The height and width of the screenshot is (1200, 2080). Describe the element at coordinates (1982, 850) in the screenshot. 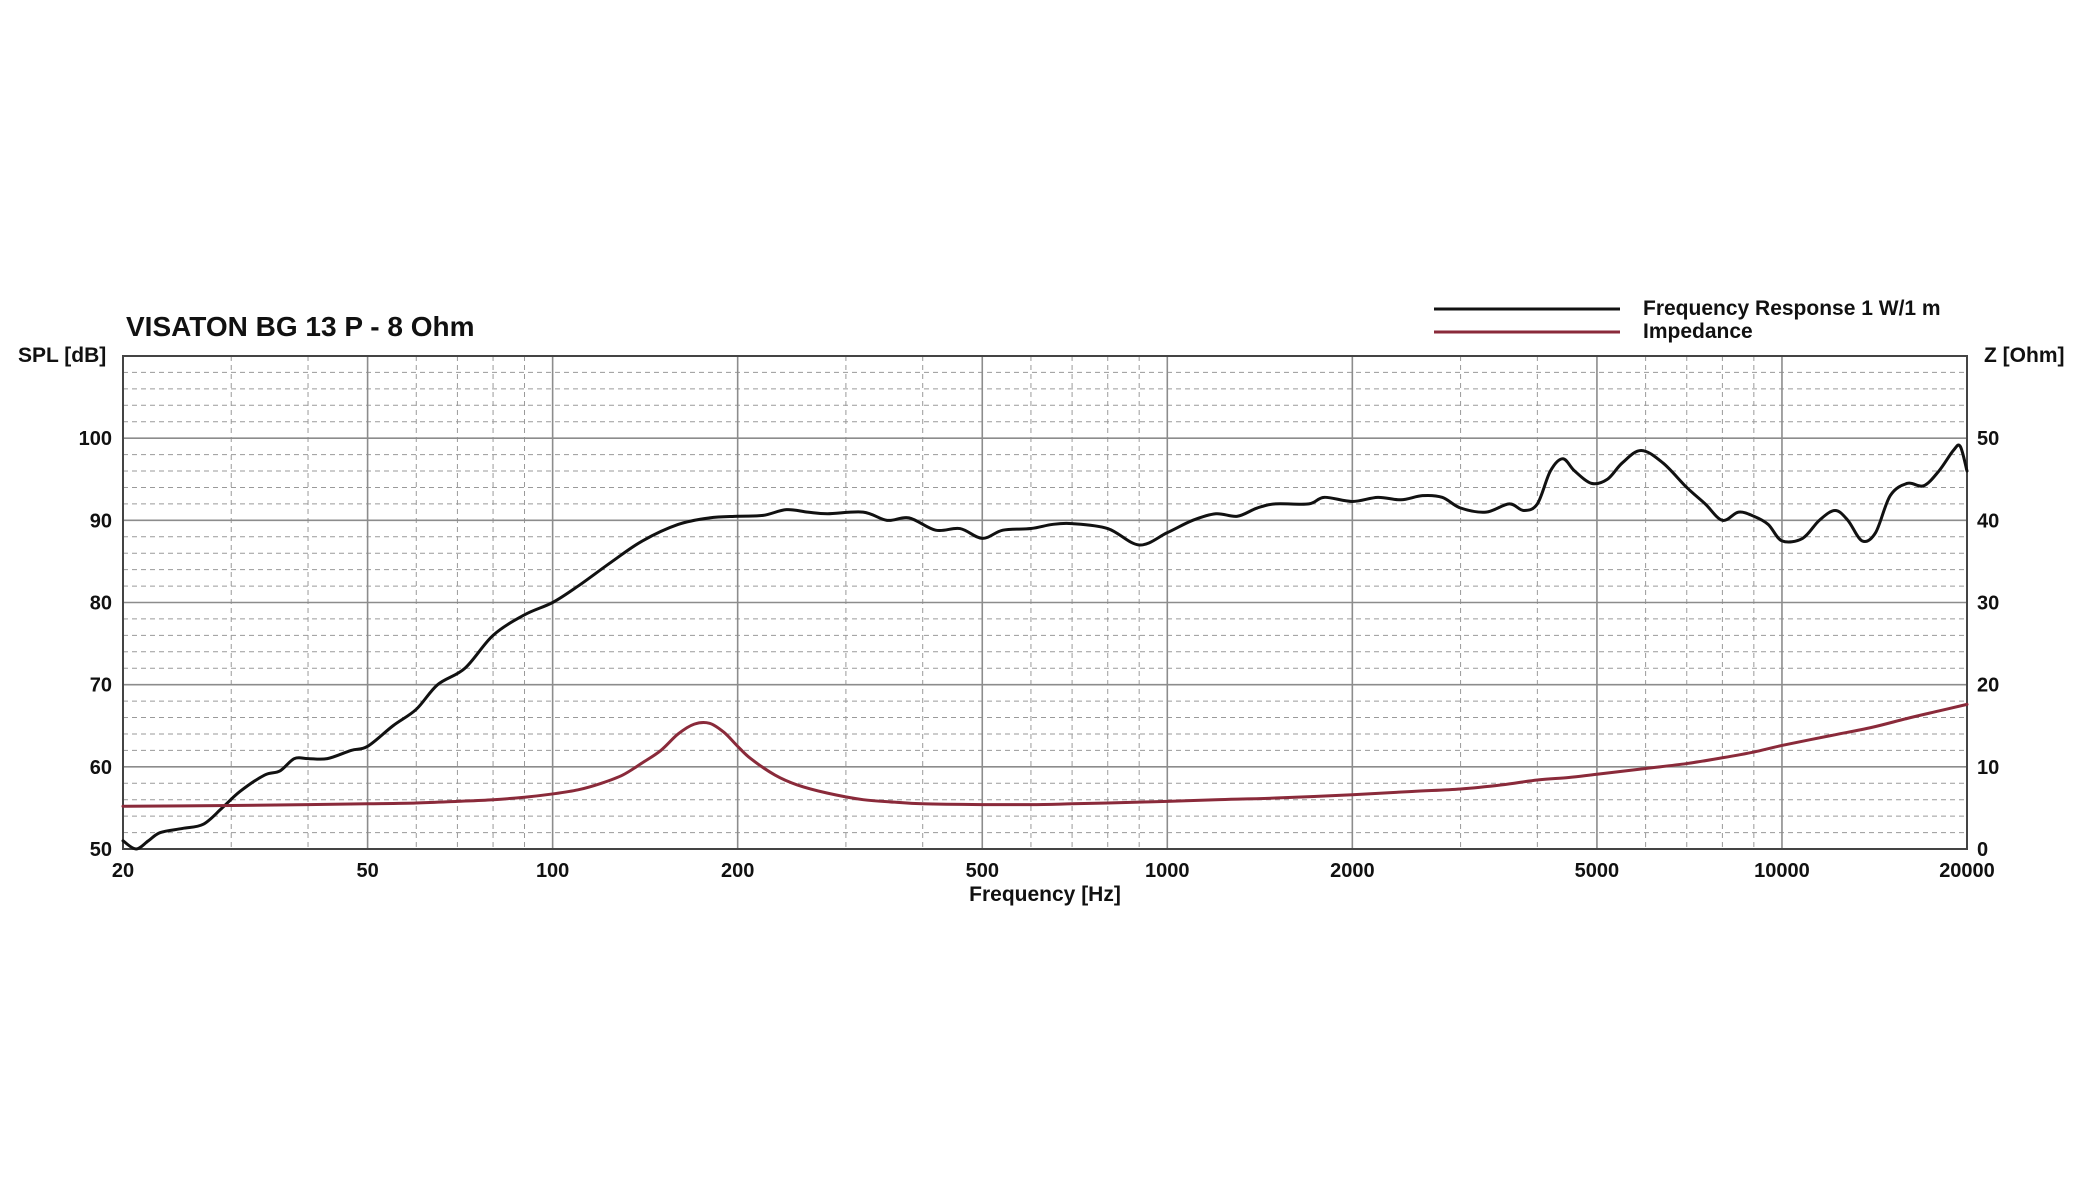

I see `y-tick-label-right: 0` at that location.